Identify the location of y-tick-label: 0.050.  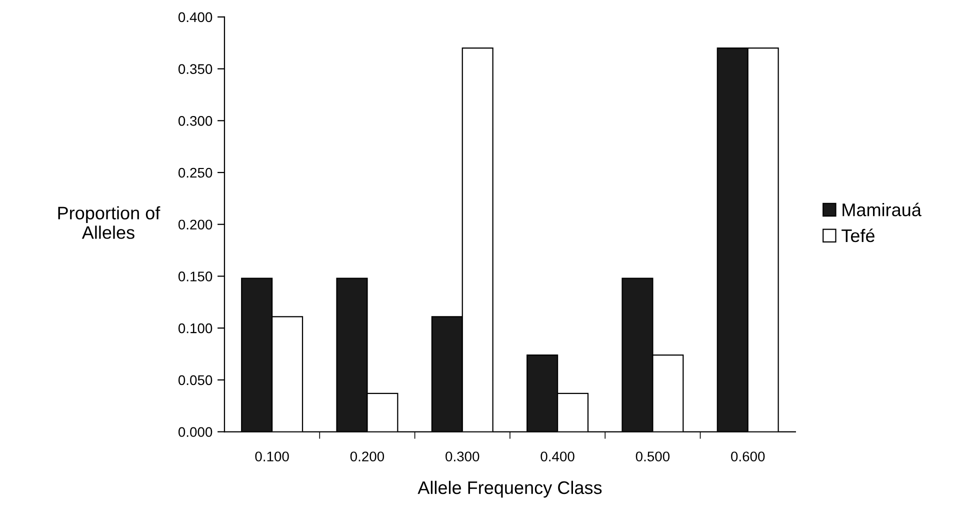
(195, 380).